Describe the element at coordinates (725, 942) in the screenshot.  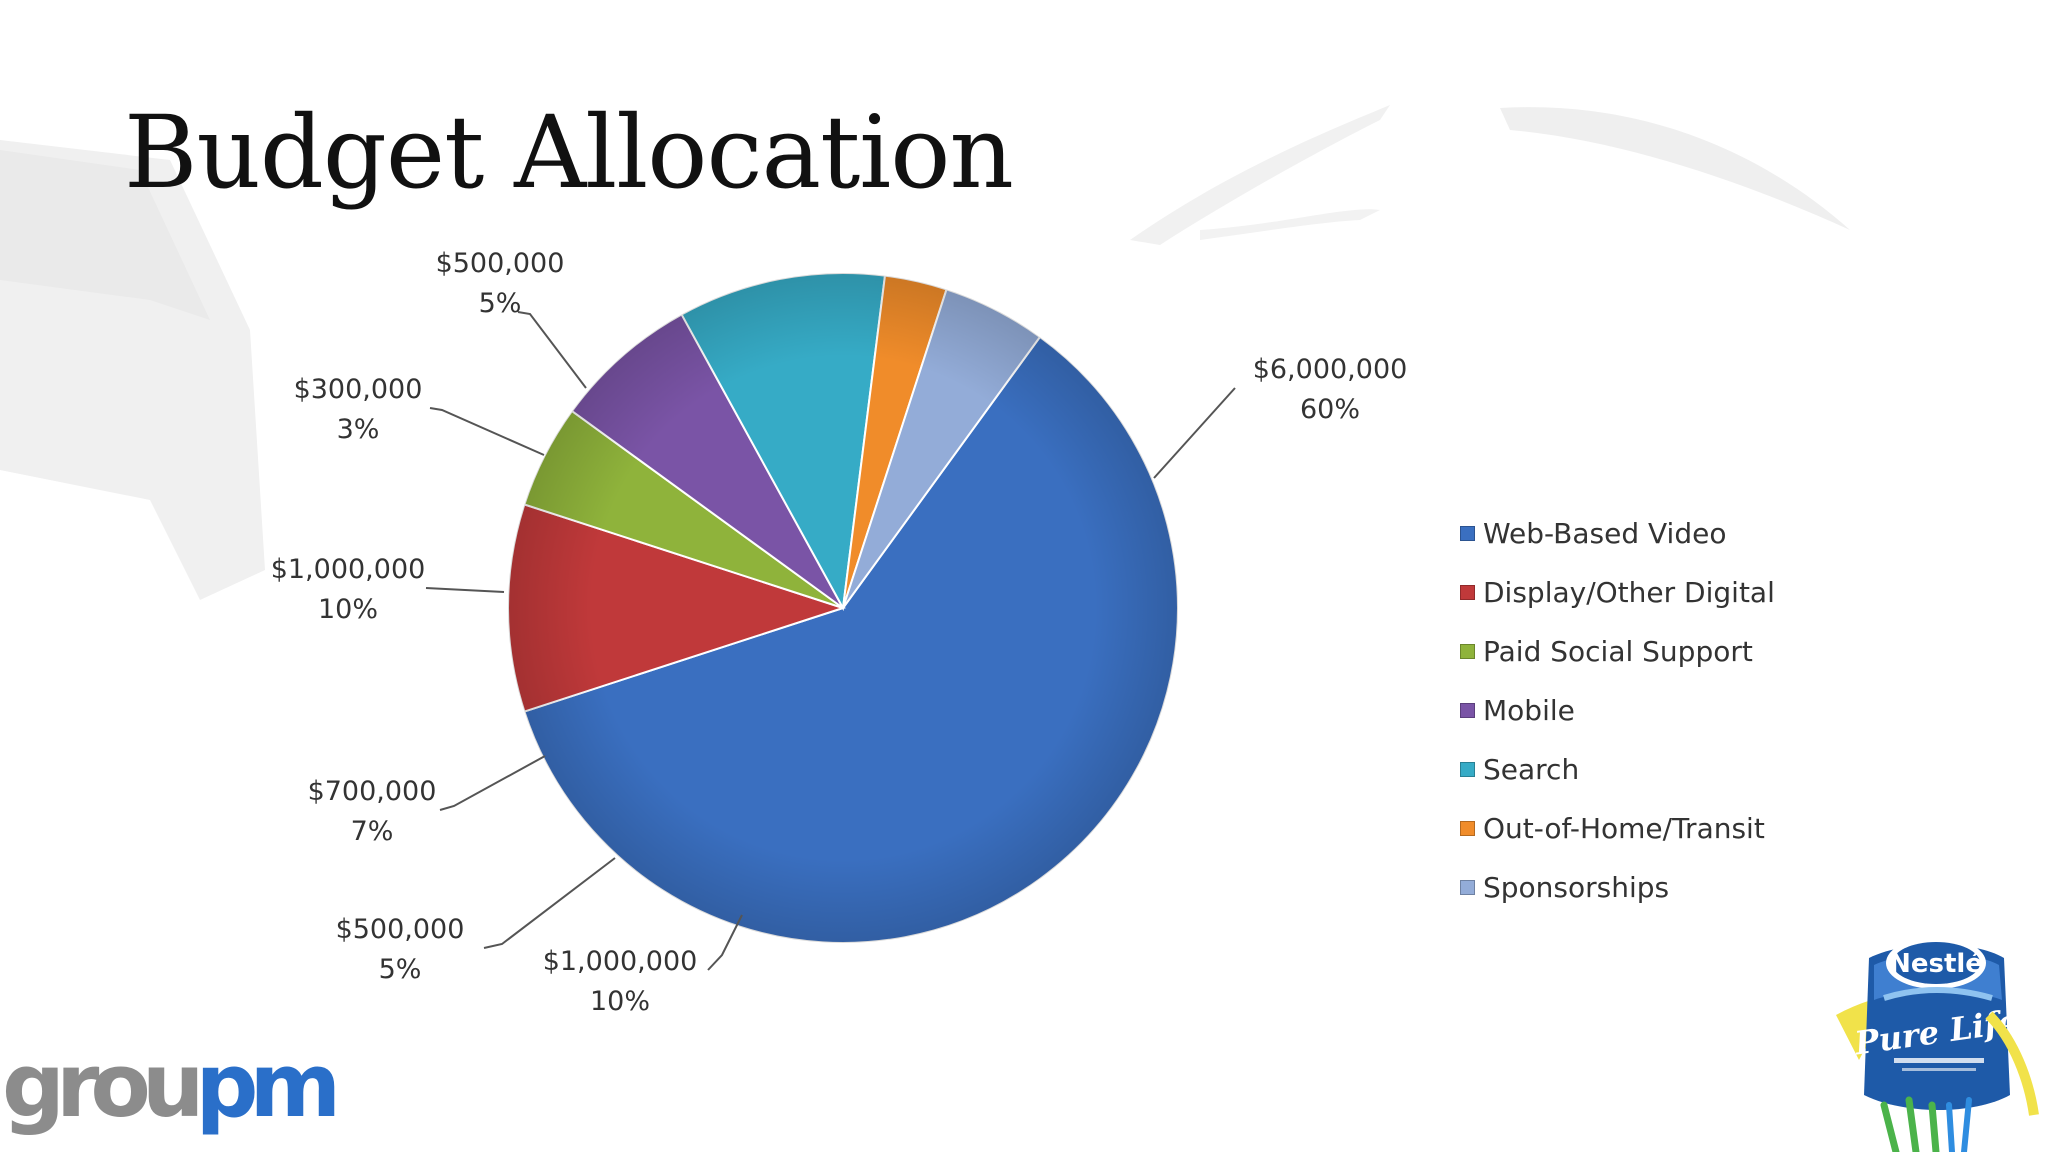
I see `leader-line-display-other-digital` at that location.